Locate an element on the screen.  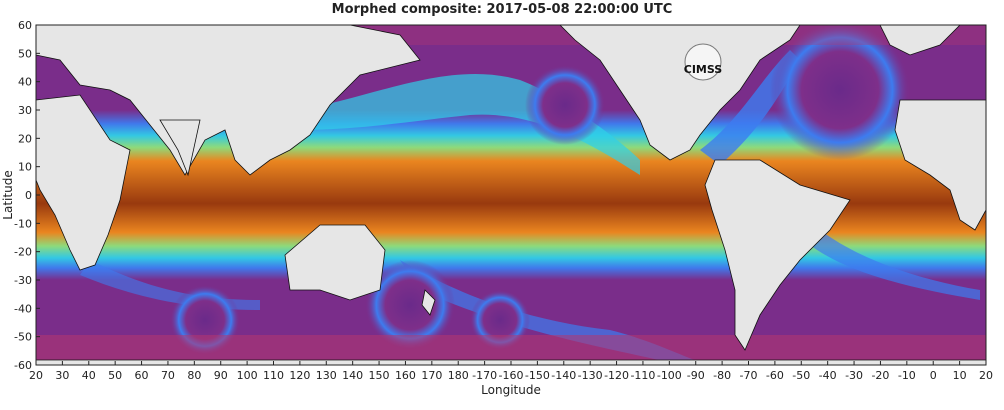
x-tick-label: 70 is located at coordinates (168, 375).